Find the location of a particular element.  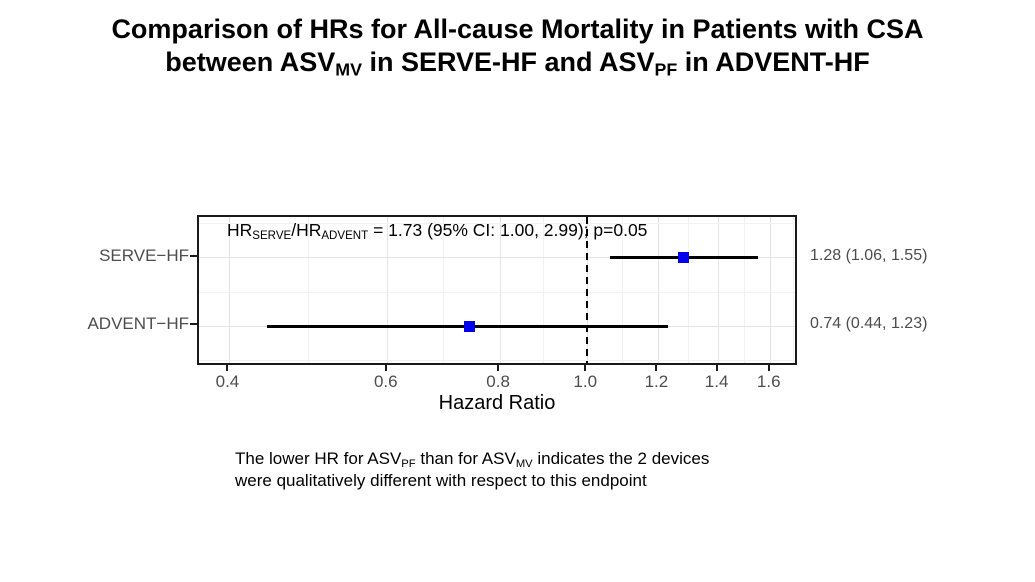

x-tick-label: 0.4 is located at coordinates (227, 381).